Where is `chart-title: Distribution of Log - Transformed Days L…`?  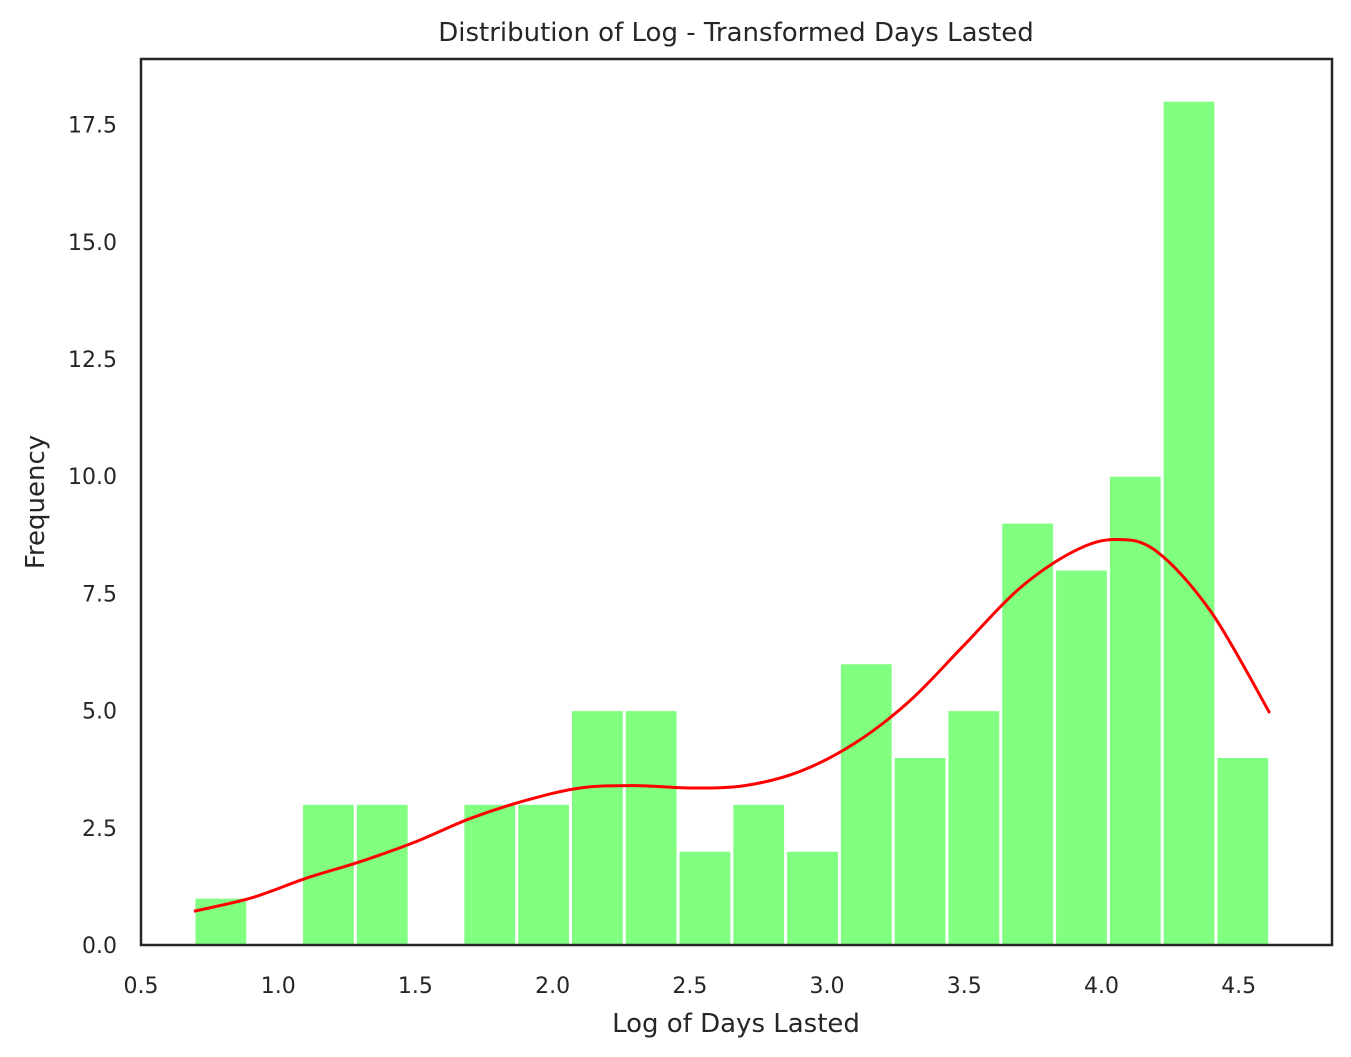
chart-title: Distribution of Log - Transformed Days L… is located at coordinates (736, 33).